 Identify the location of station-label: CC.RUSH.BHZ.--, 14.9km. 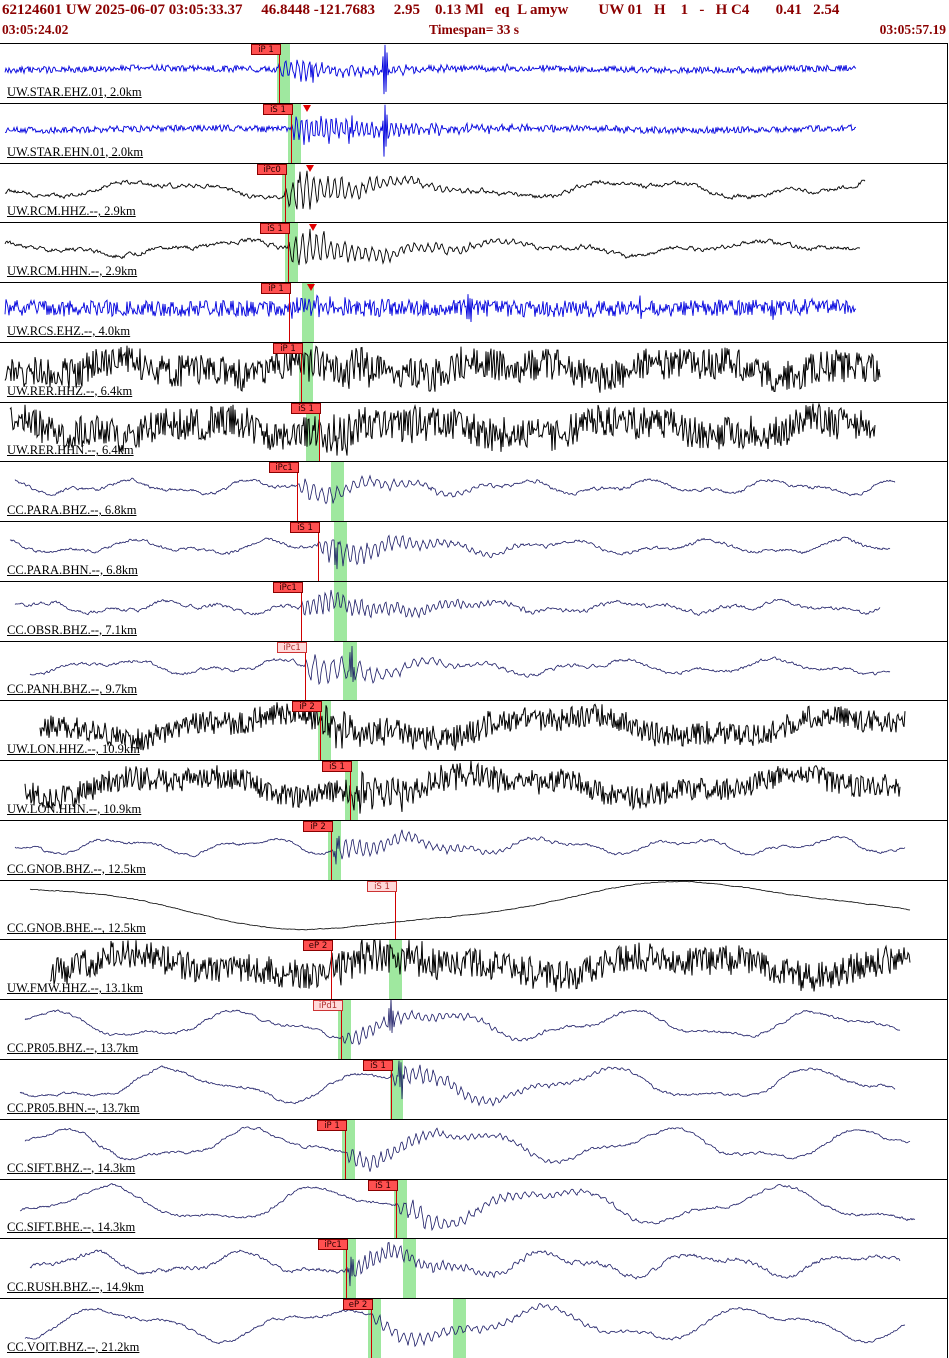
(75, 1287).